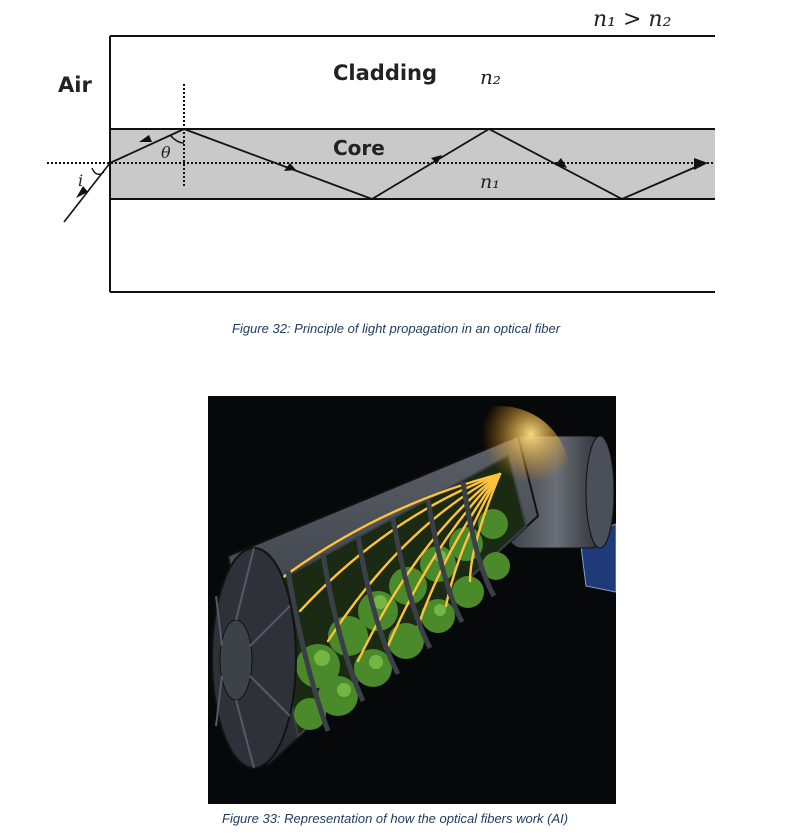 The image size is (805, 835). What do you see at coordinates (359, 148) in the screenshot?
I see `core-label: Core` at bounding box center [359, 148].